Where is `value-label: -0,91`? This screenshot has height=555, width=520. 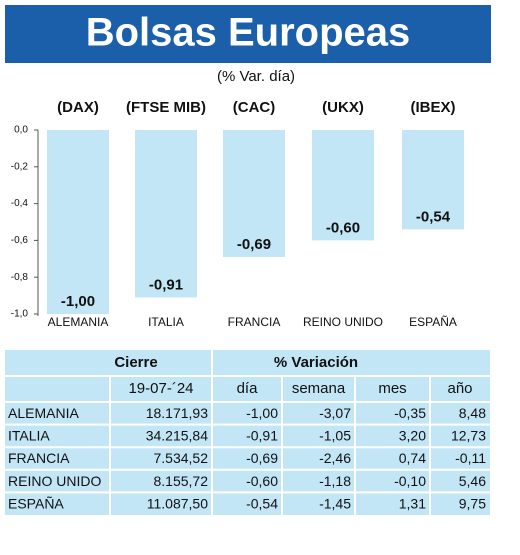
value-label: -0,91 is located at coordinates (166, 284).